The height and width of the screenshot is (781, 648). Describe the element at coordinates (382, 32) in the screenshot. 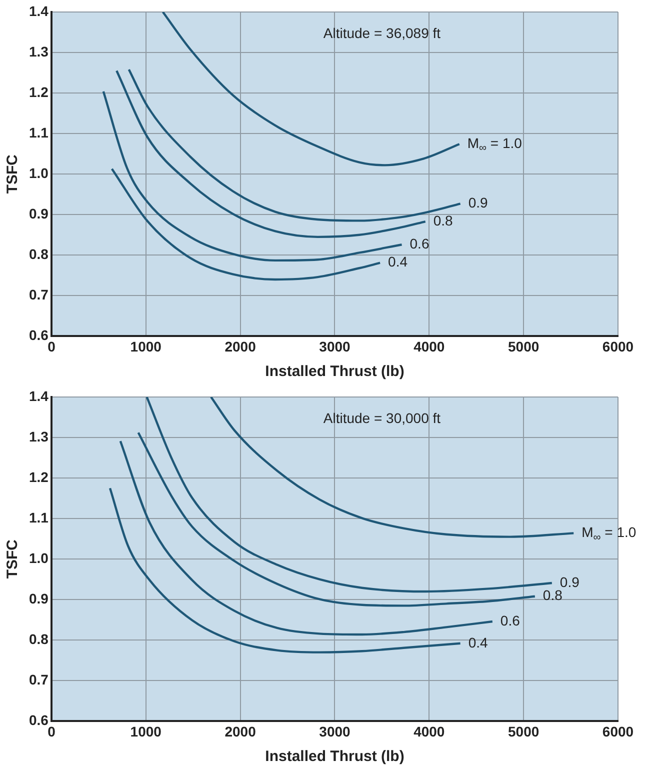

I see `annotation: Altitude = 36,089 ft` at that location.